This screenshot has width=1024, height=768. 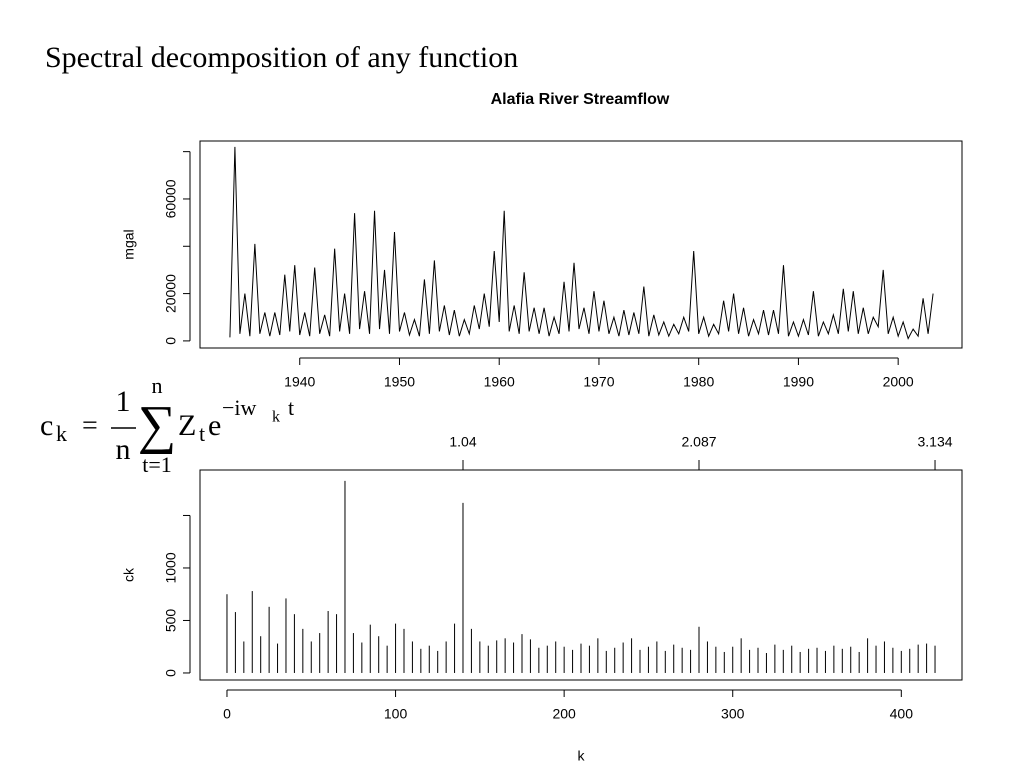 I want to click on formula-text: Z, so click(x=187, y=425).